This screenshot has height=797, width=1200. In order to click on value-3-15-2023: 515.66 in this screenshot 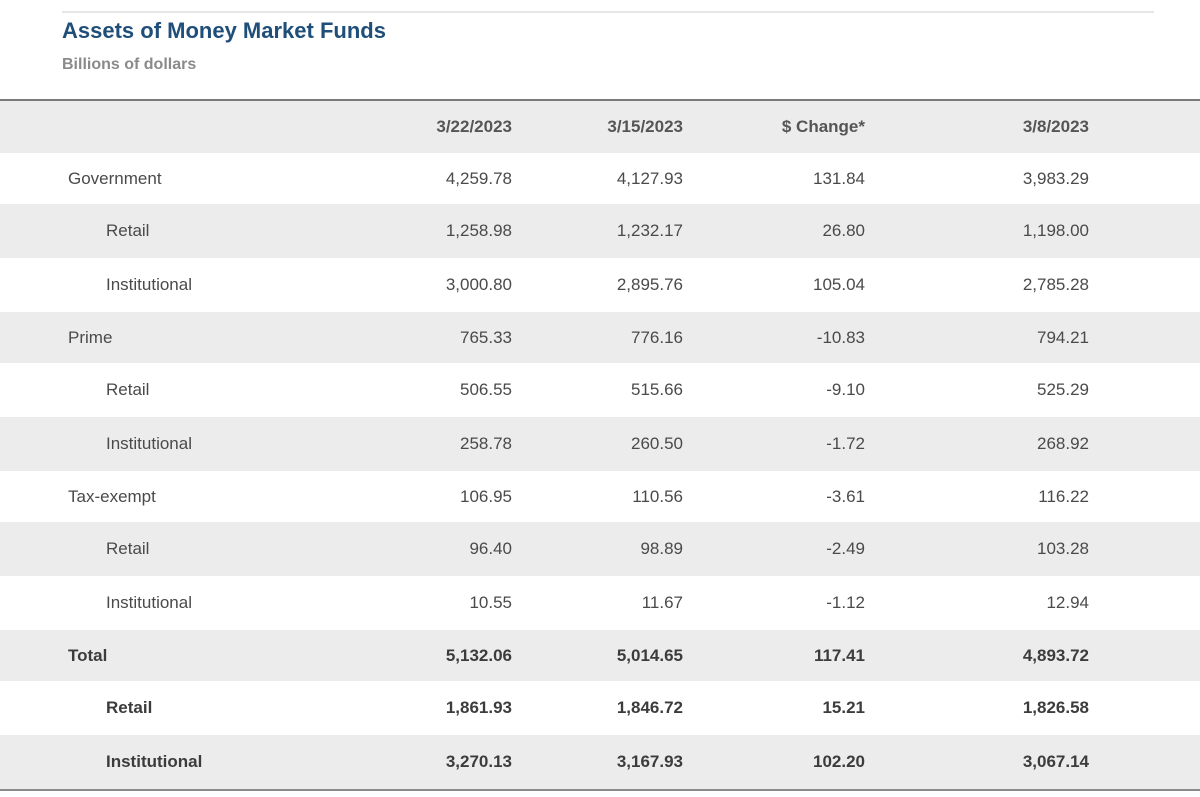, I will do `click(657, 389)`.